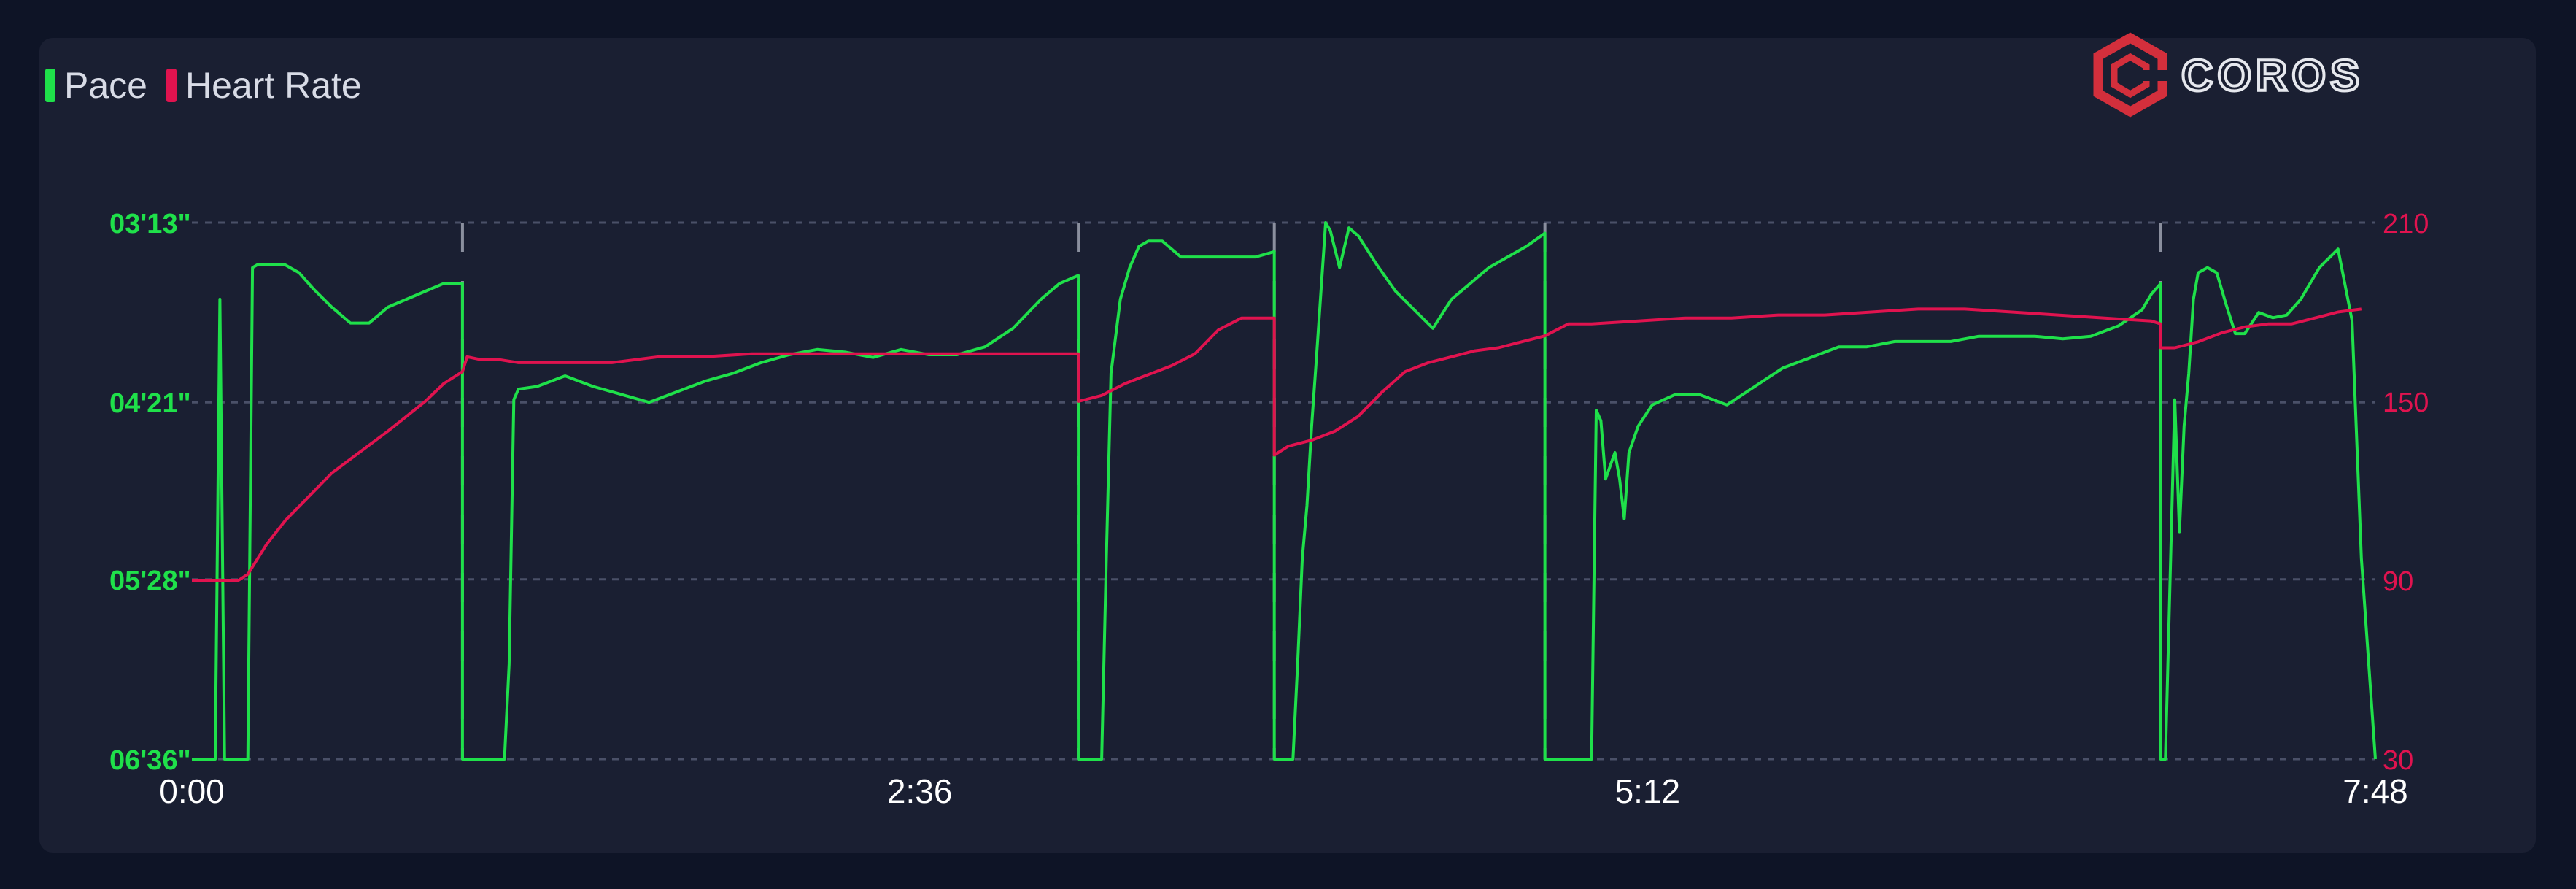 The width and height of the screenshot is (2576, 889). I want to click on pace-tick-label-2: 05'28", so click(150, 581).